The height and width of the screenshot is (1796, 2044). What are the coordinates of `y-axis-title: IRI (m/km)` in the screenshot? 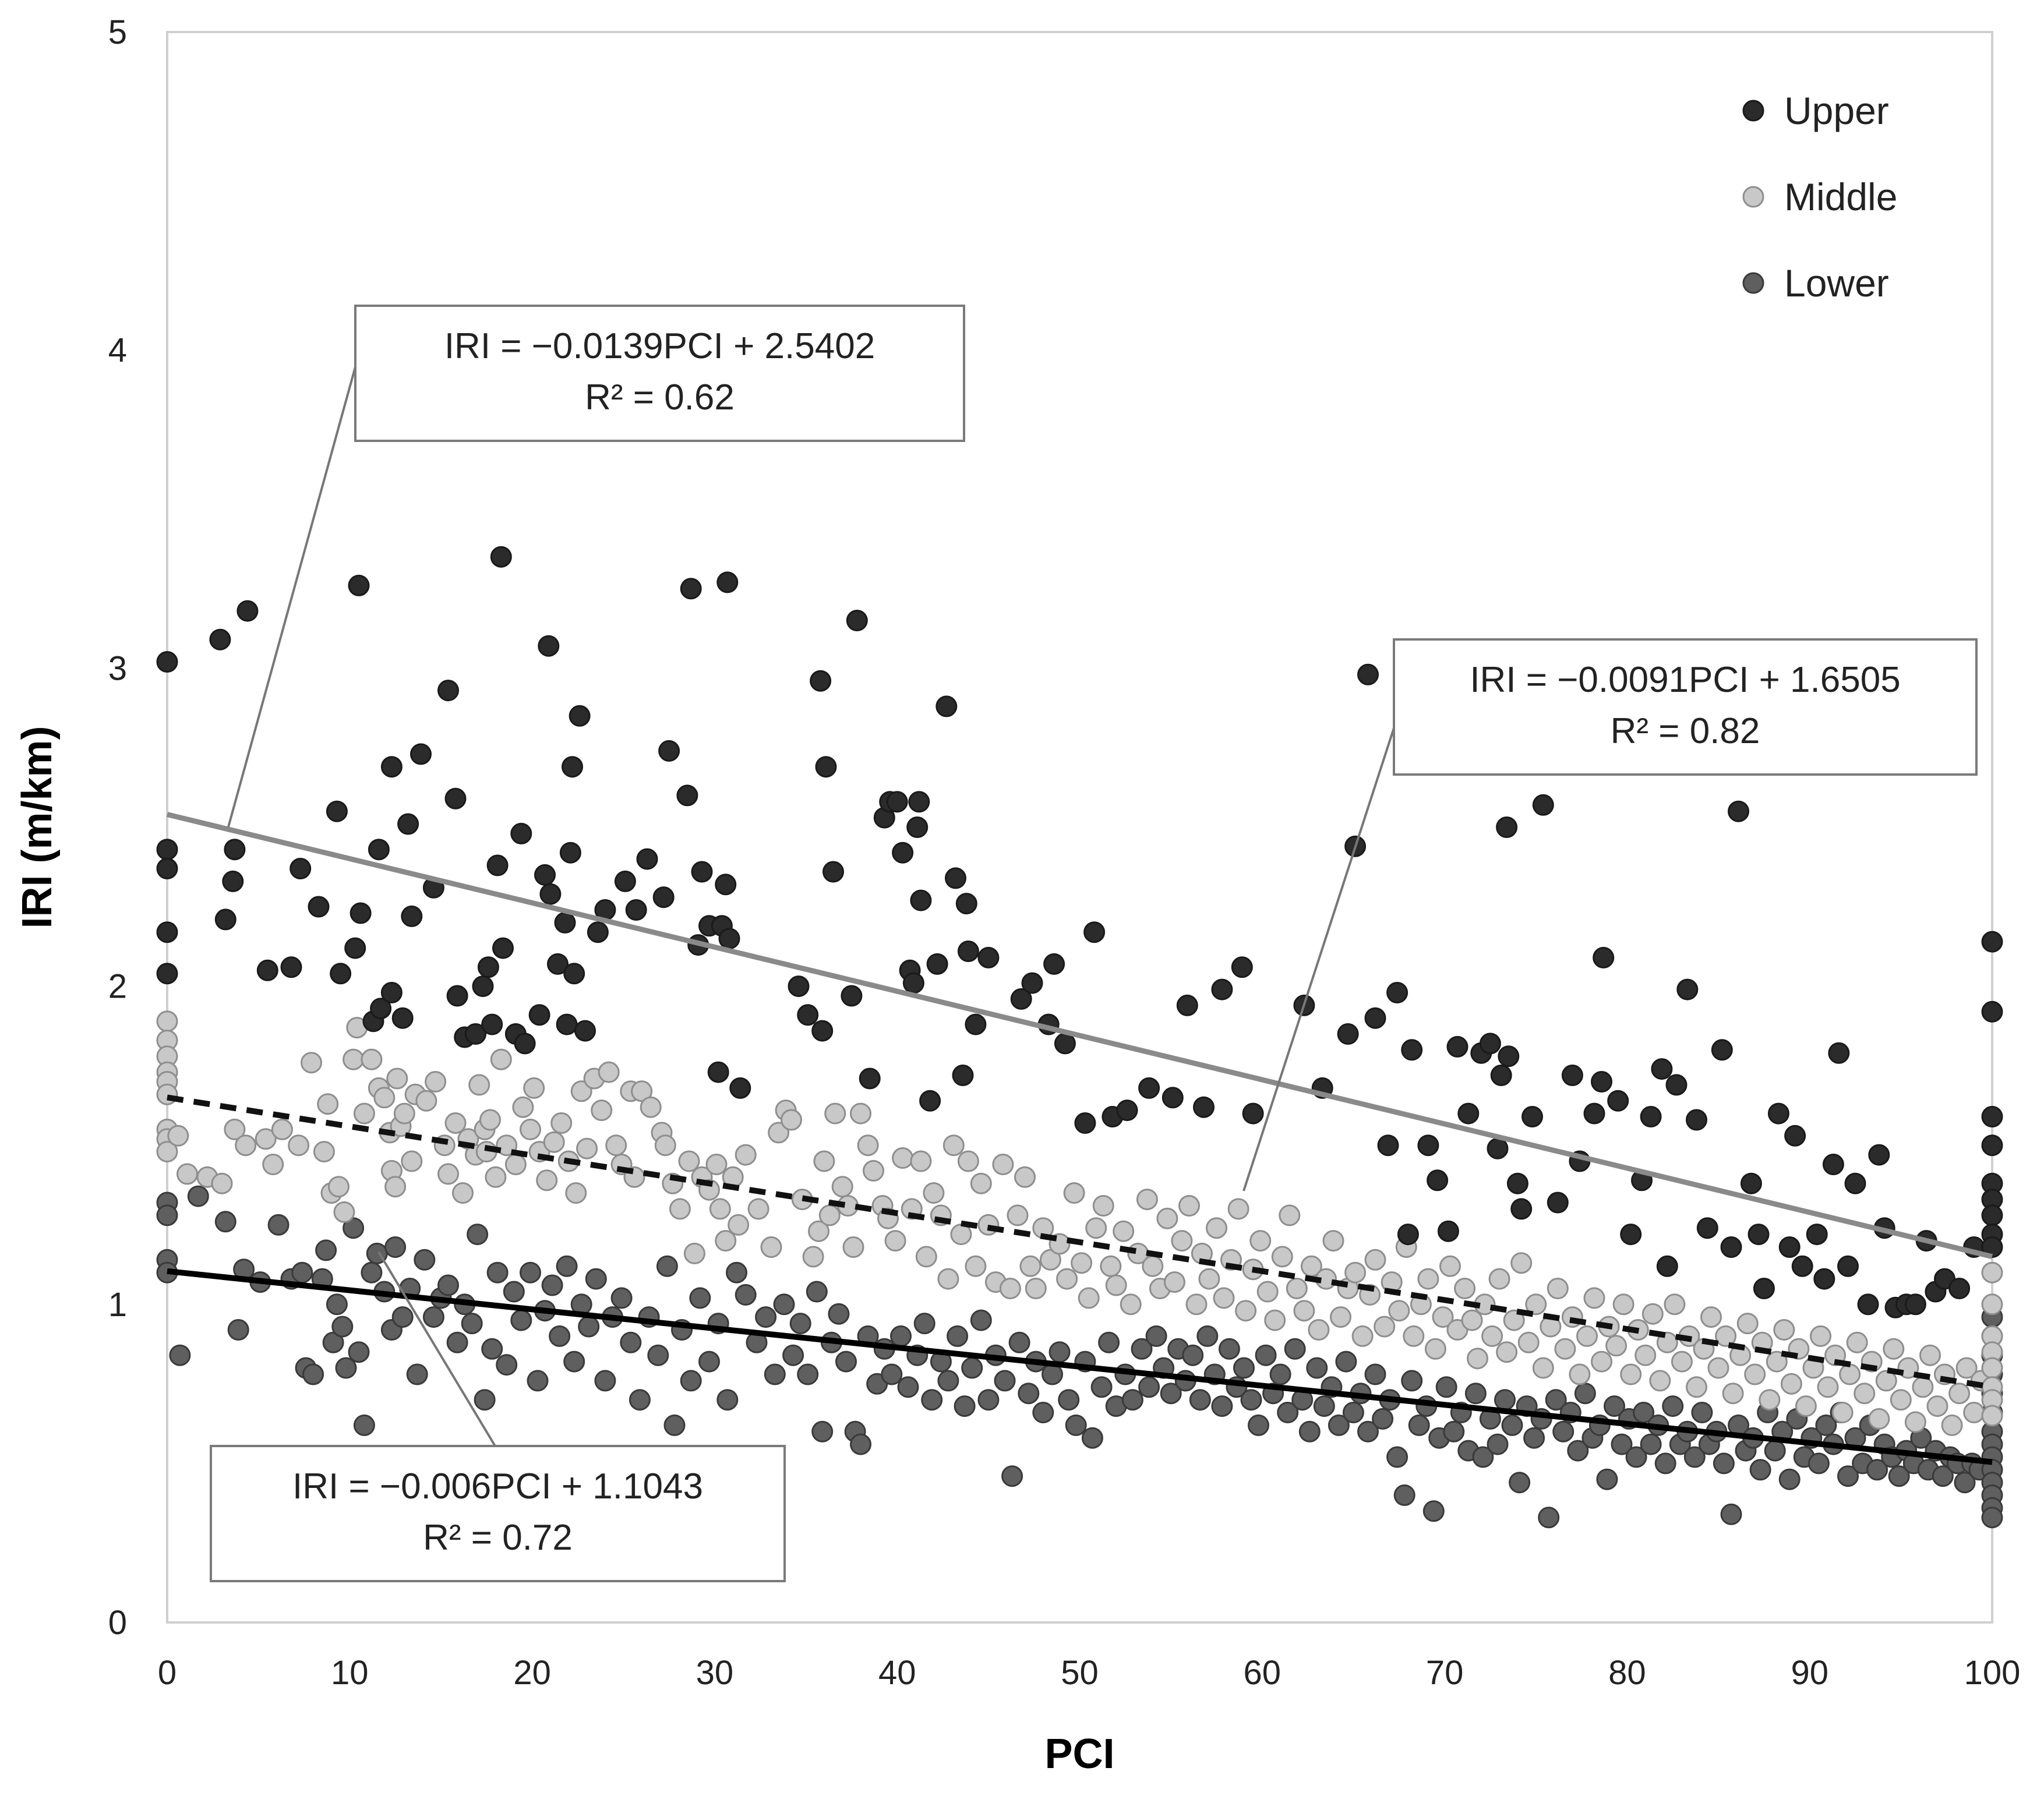 It's located at (37, 827).